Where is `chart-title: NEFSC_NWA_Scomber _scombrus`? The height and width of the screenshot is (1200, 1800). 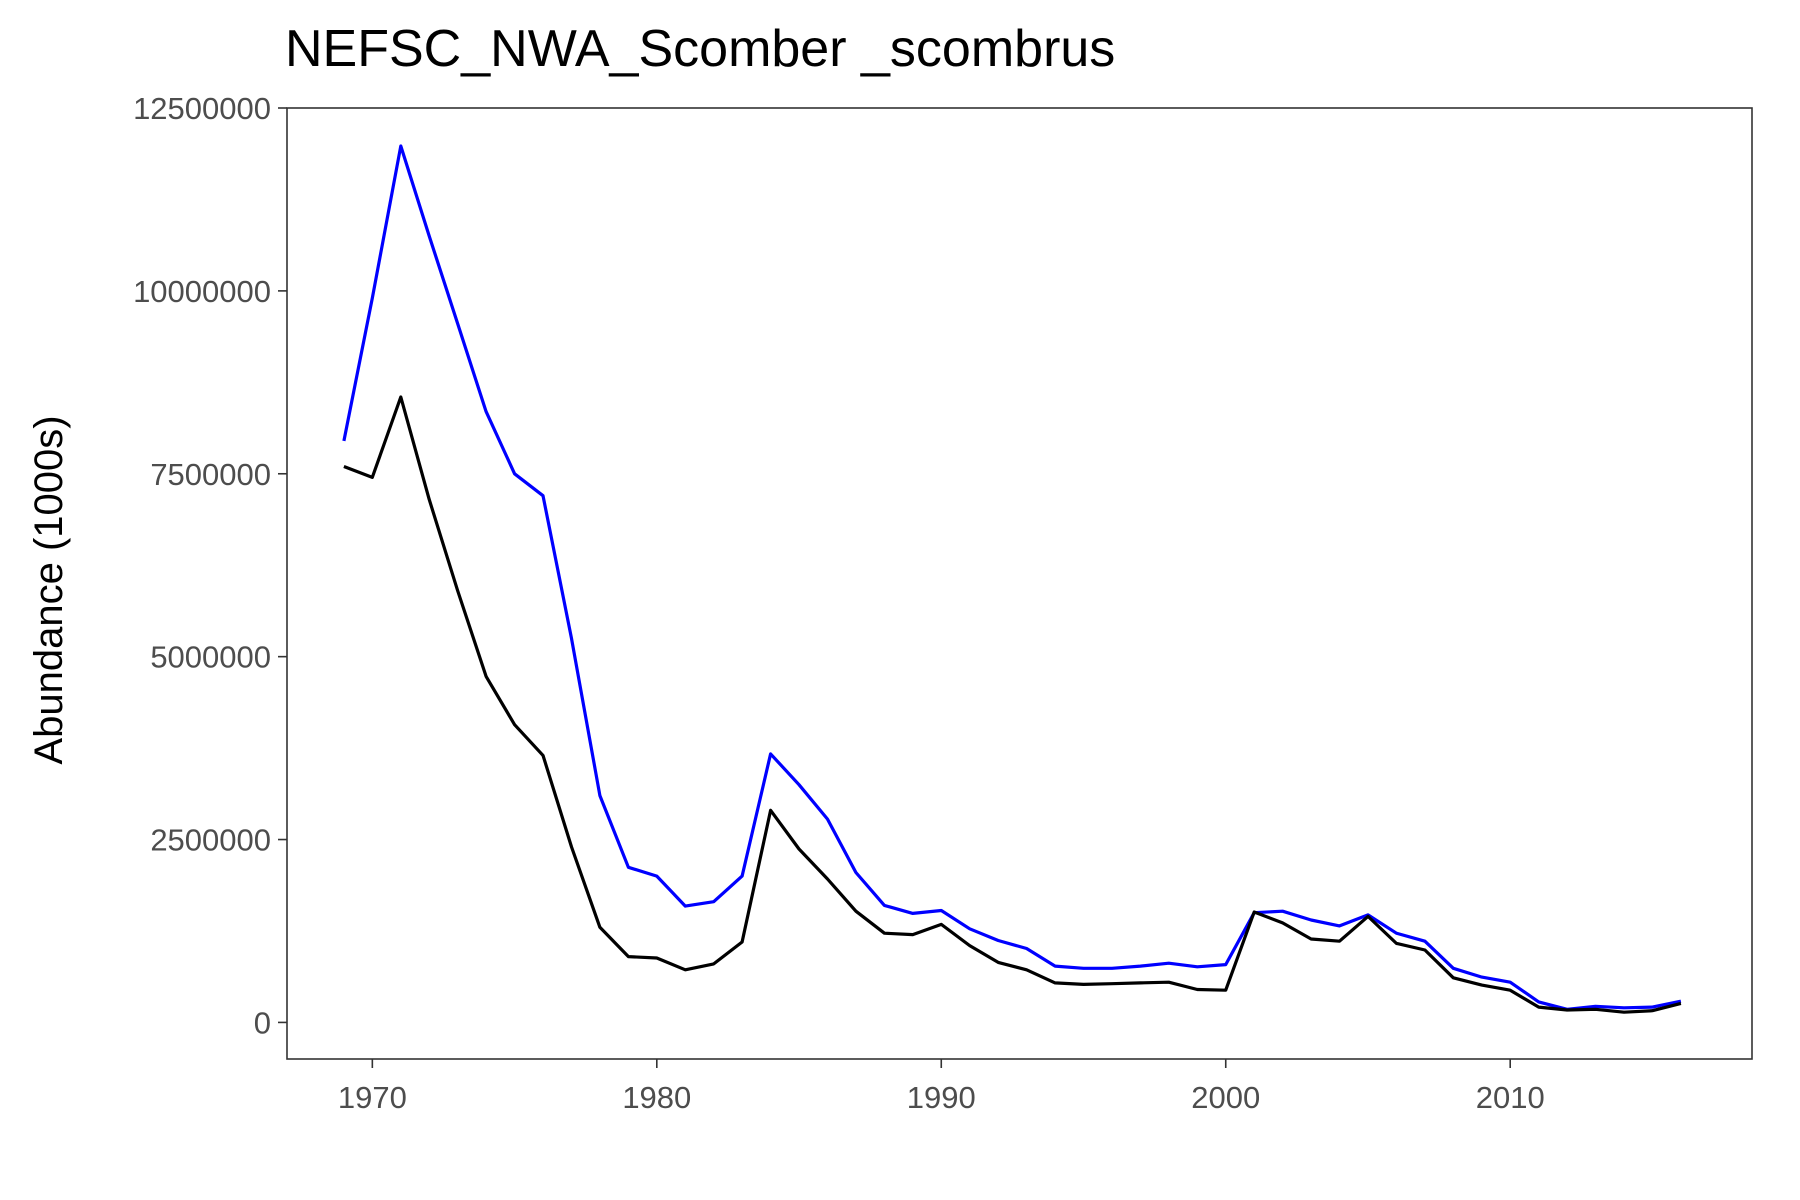
chart-title: NEFSC_NWA_Scomber _scombrus is located at coordinates (700, 49).